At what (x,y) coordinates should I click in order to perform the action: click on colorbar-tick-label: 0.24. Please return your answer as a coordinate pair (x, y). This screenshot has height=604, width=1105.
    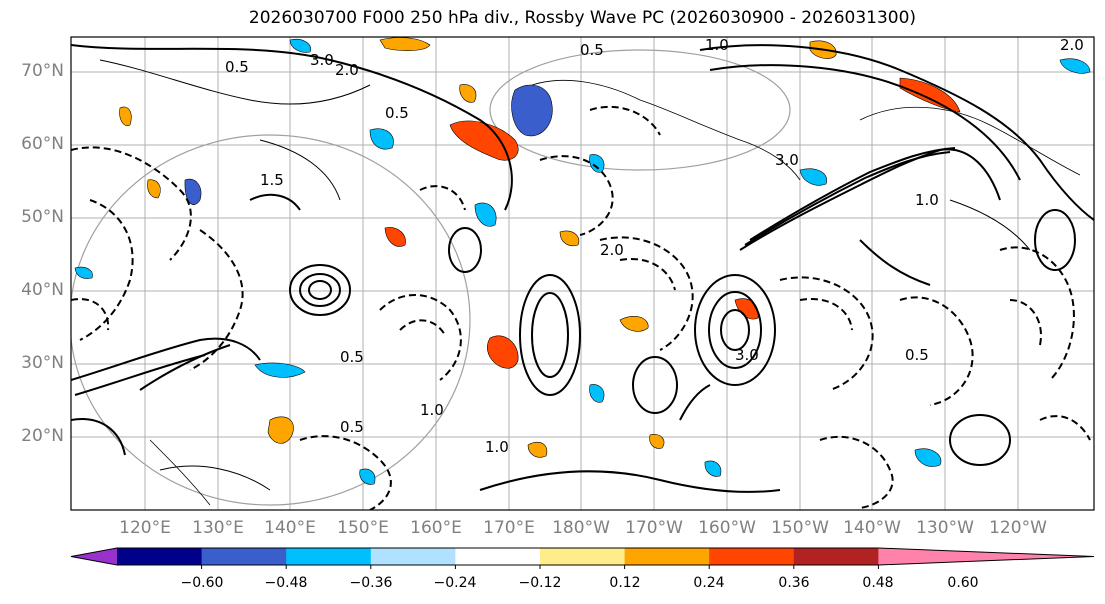
    Looking at the image, I should click on (709, 583).